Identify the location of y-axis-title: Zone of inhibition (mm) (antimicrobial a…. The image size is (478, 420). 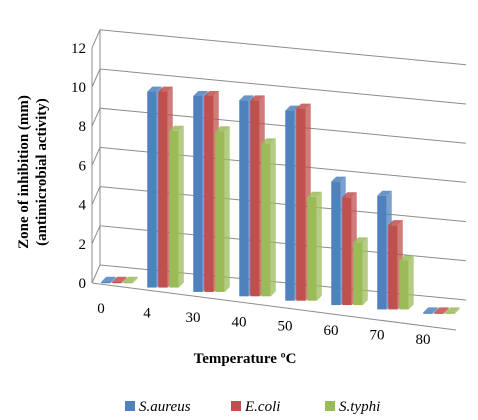
(33, 172).